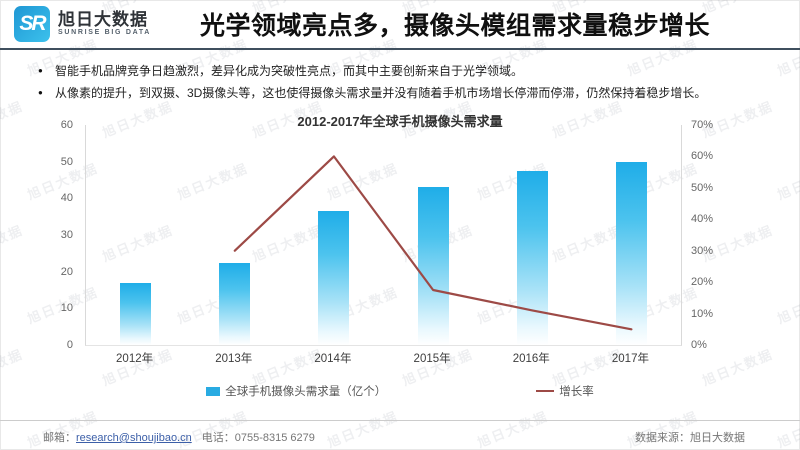 This screenshot has width=800, height=450. Describe the element at coordinates (531, 359) in the screenshot. I see `x-tick-label: 2016年` at that location.